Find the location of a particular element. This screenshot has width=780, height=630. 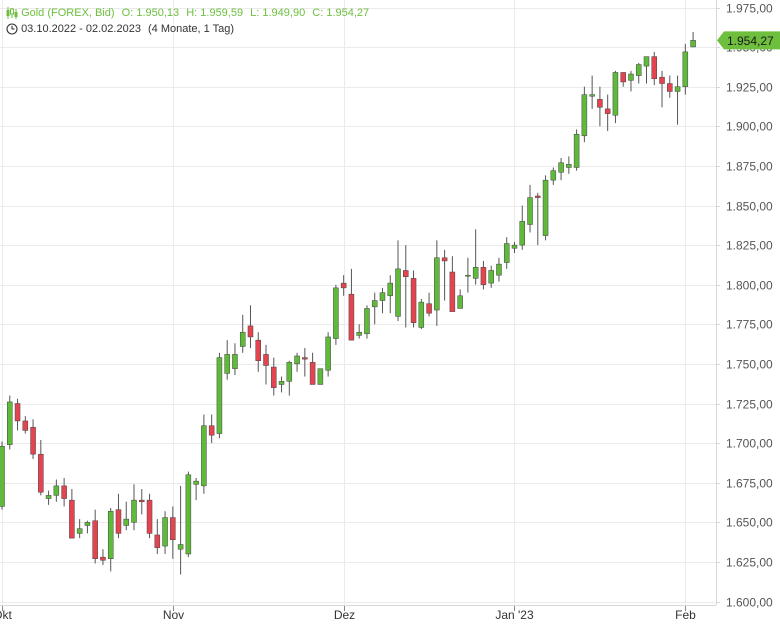

x-tick-label: Nov is located at coordinates (173, 615).